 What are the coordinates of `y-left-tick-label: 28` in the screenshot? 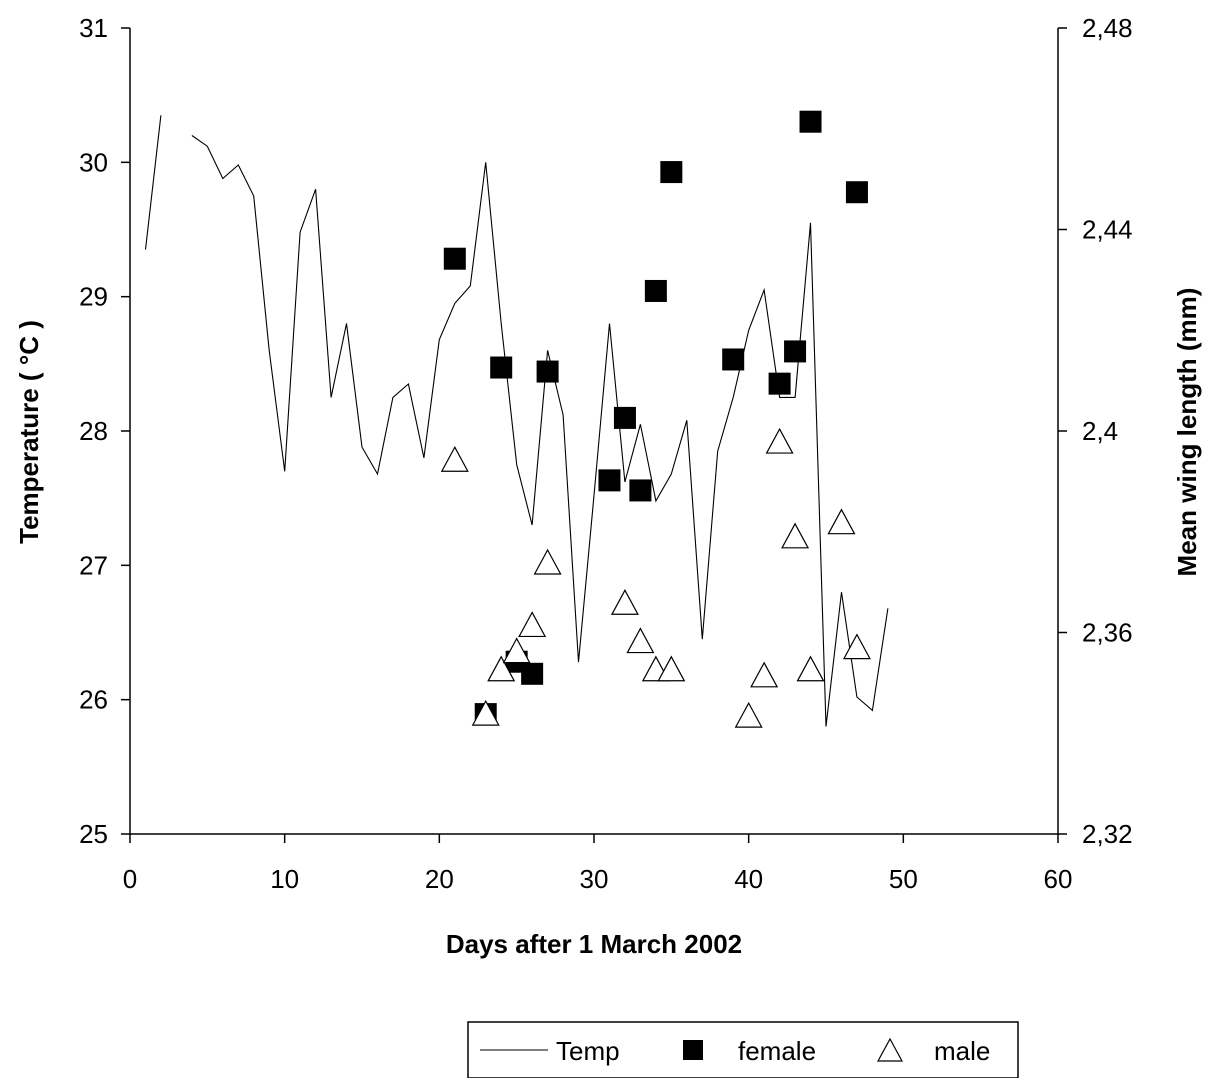 It's located at (93, 431).